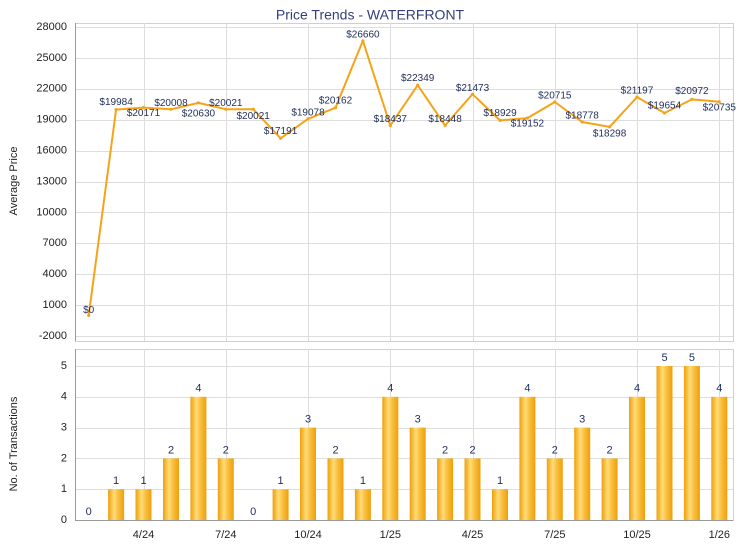 The width and height of the screenshot is (740, 550). What do you see at coordinates (64, 458) in the screenshot?
I see `transactions-tick-label: 2` at bounding box center [64, 458].